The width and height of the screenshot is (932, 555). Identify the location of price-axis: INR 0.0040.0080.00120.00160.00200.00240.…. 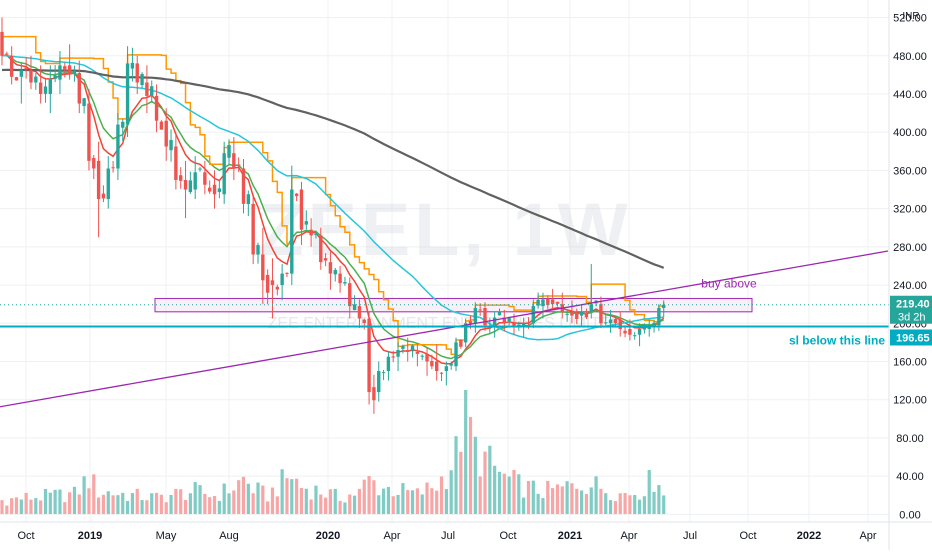
(907, 275).